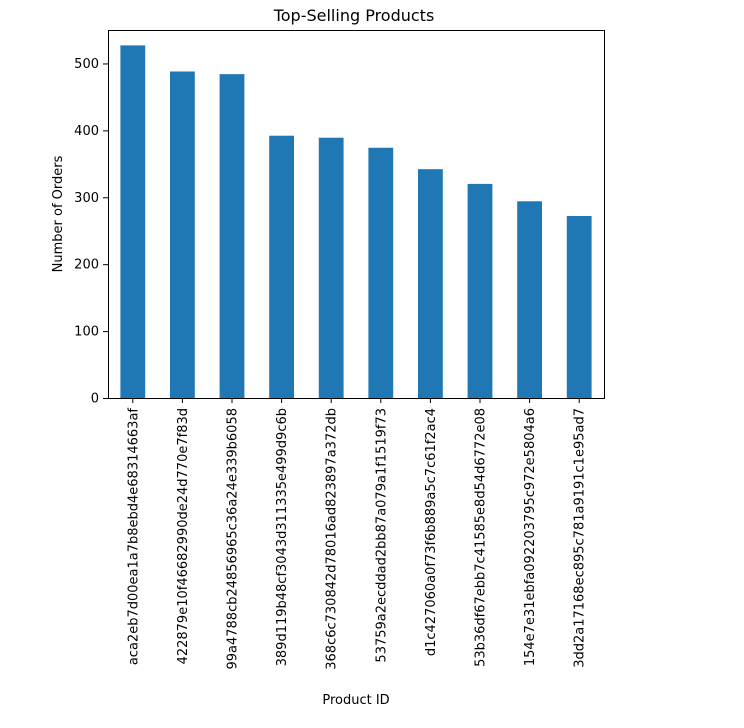 This screenshot has height=728, width=744. I want to click on y-tick-label: 100, so click(86, 332).